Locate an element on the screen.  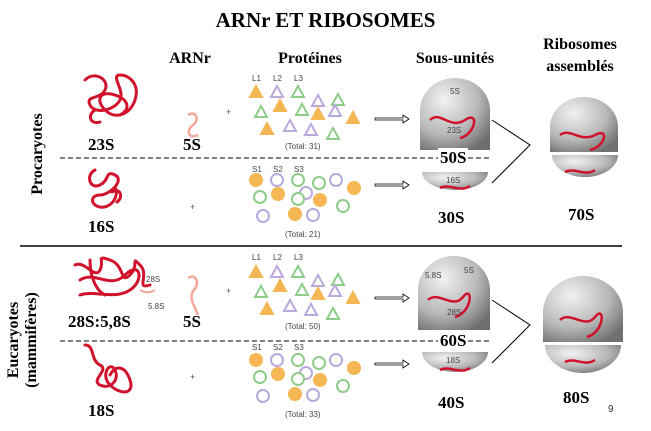
header-arnr: ARNr is located at coordinates (190, 58).